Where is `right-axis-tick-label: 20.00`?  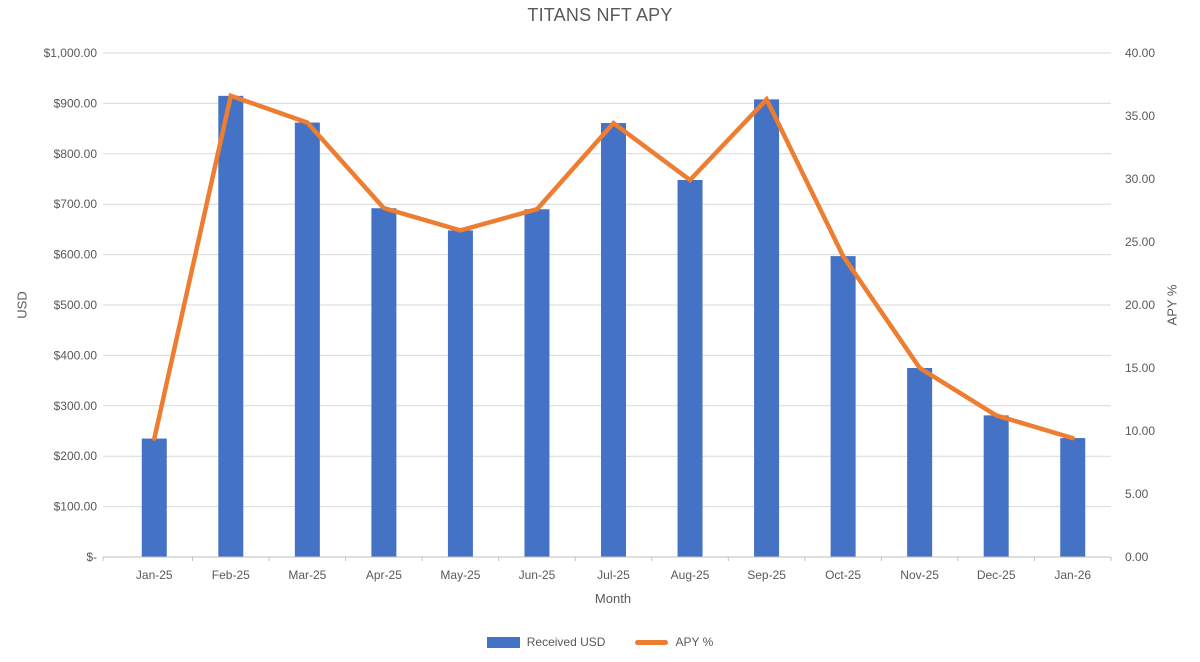
right-axis-tick-label: 20.00 is located at coordinates (1140, 305).